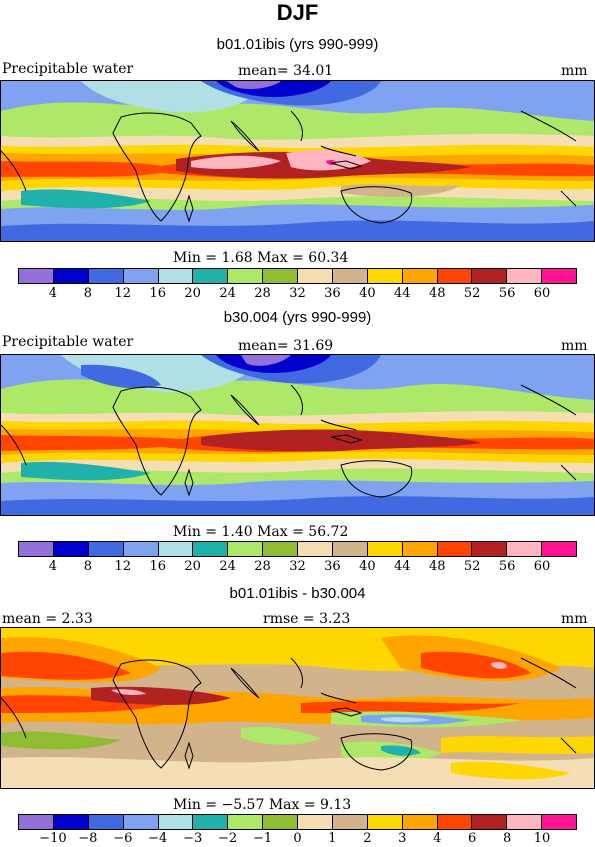 The height and width of the screenshot is (847, 595). What do you see at coordinates (123, 838) in the screenshot?
I see `colorbar-tick-label: −6` at bounding box center [123, 838].